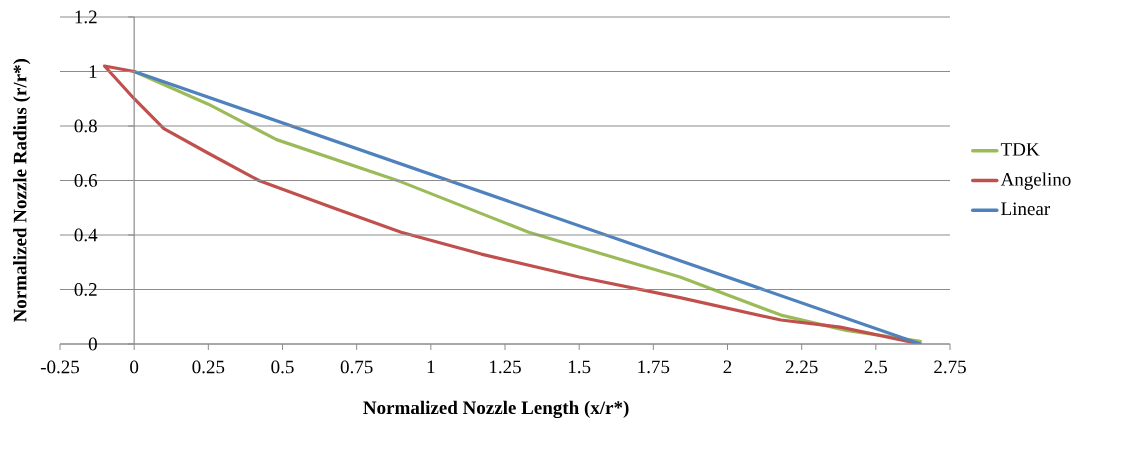 This screenshot has width=1135, height=451. I want to click on x-tick-label: 2.75, so click(950, 367).